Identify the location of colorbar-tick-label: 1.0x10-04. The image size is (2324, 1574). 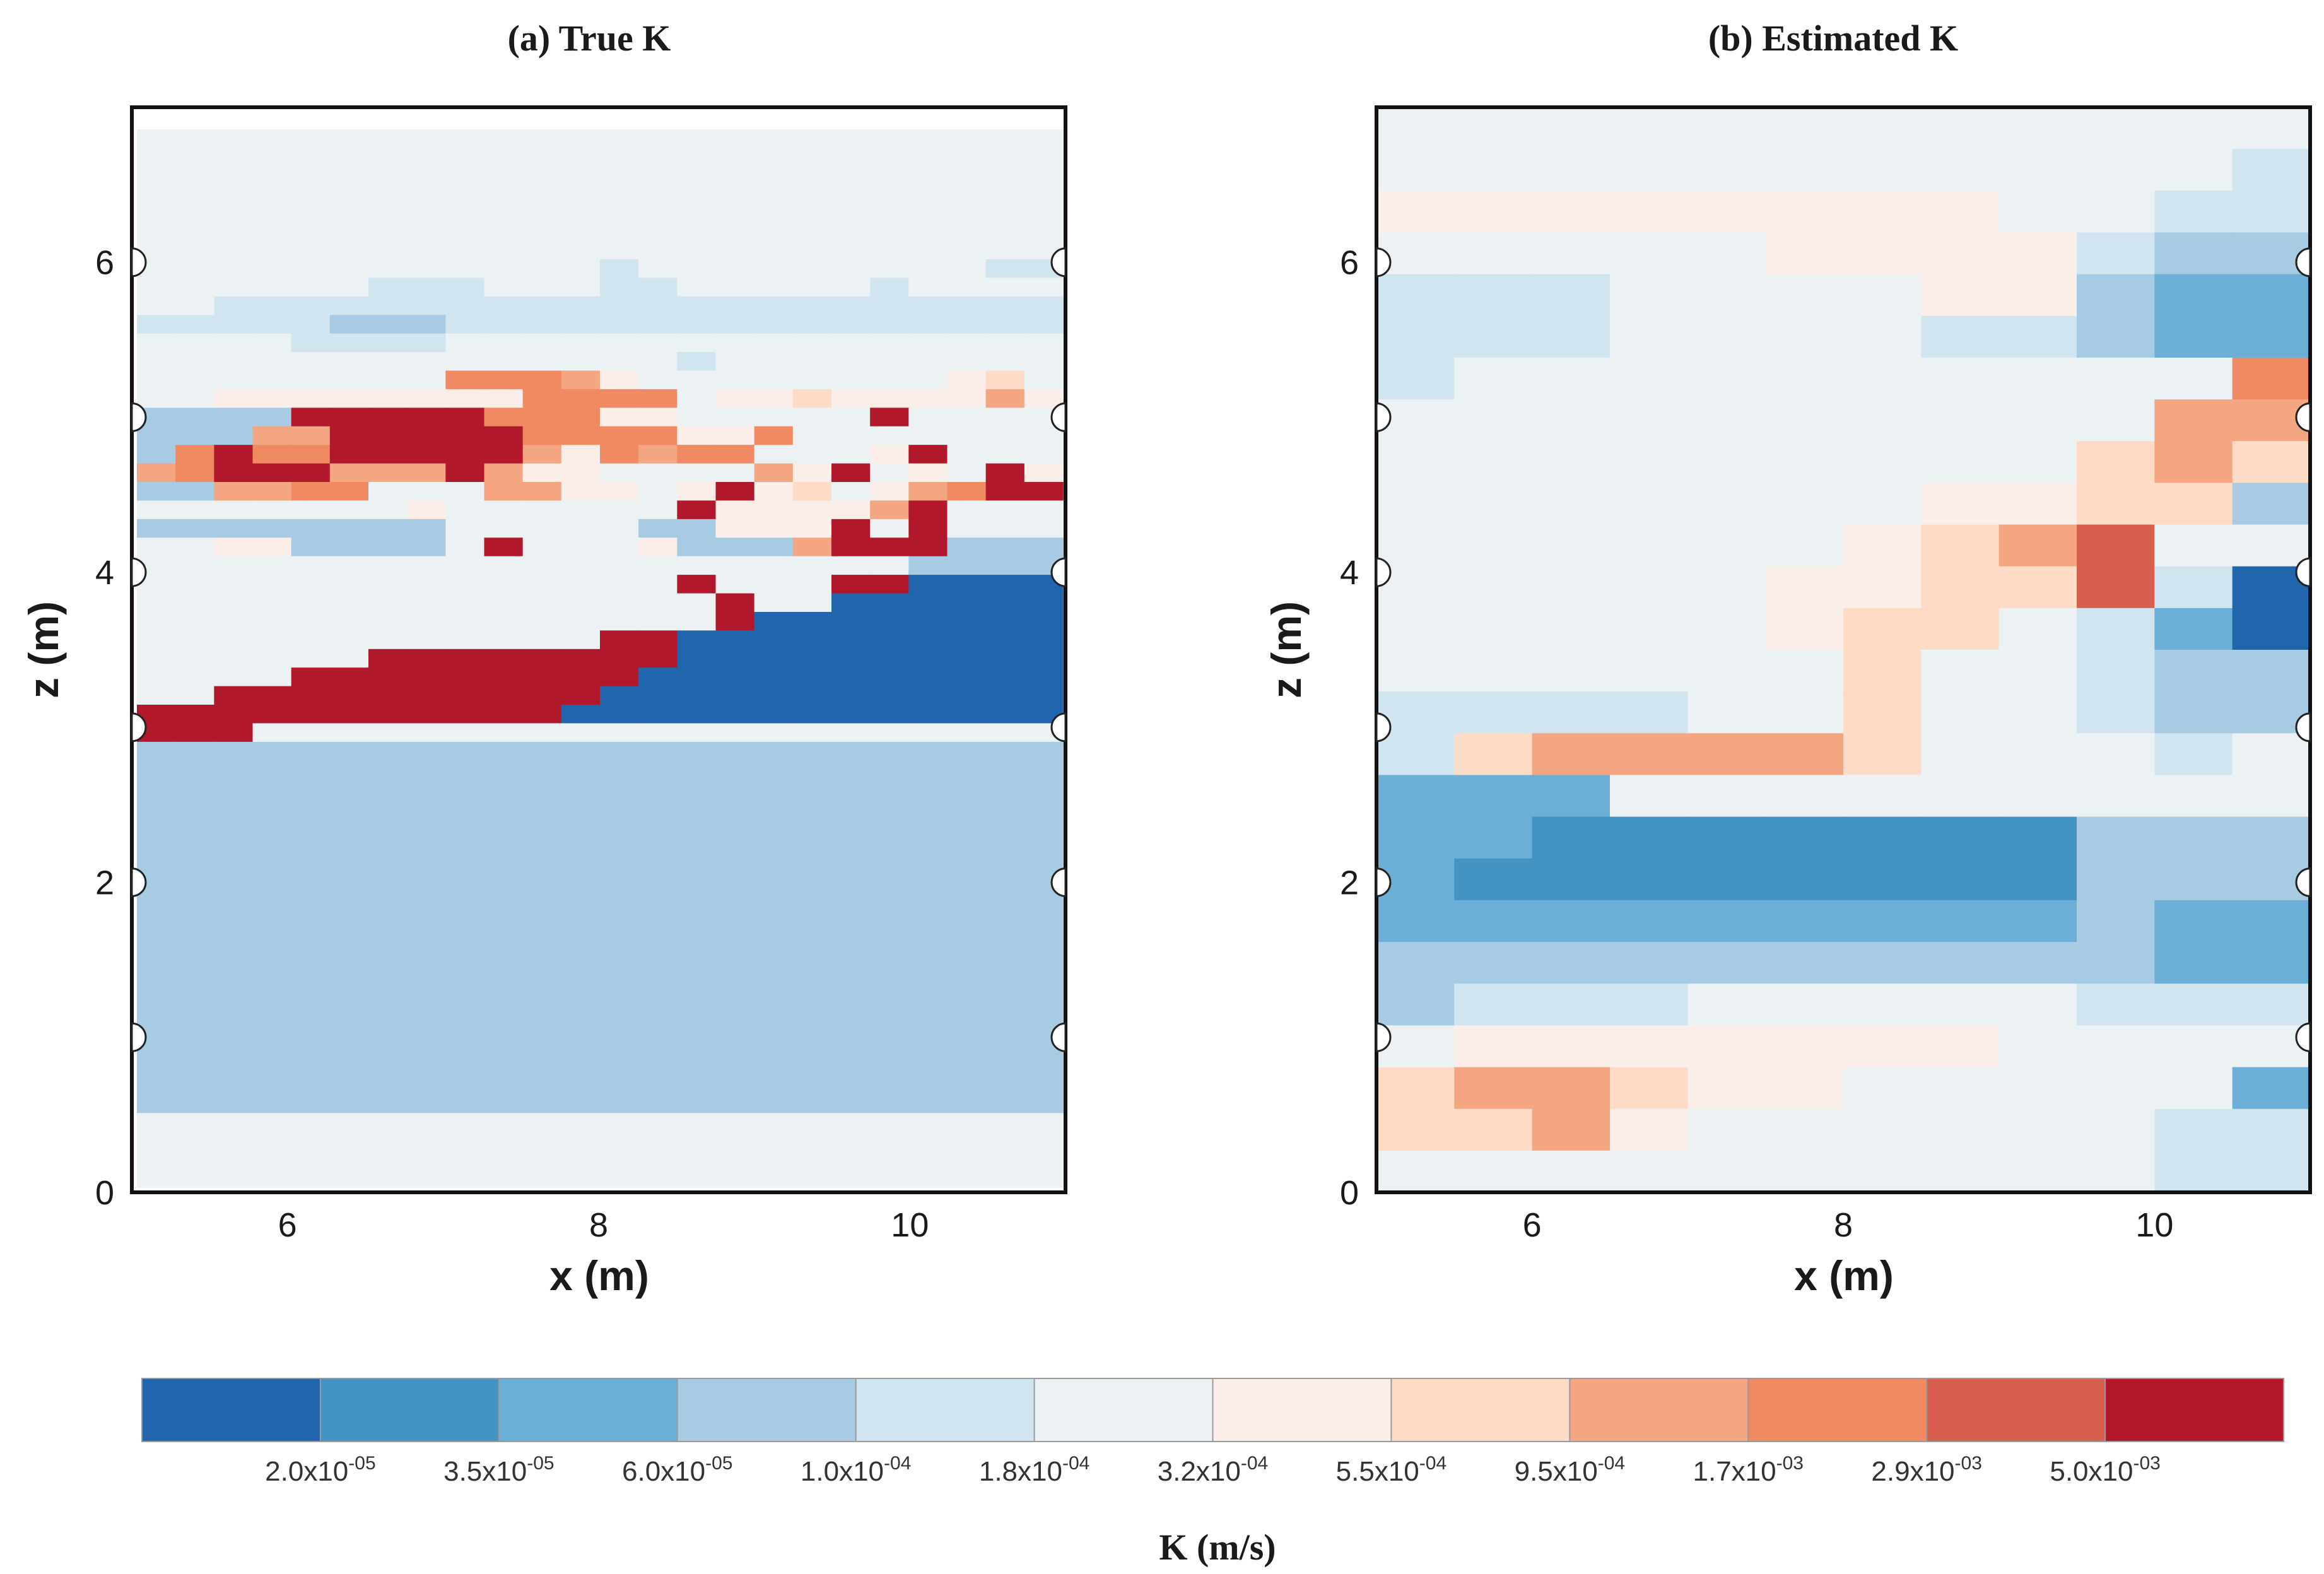
(856, 1470).